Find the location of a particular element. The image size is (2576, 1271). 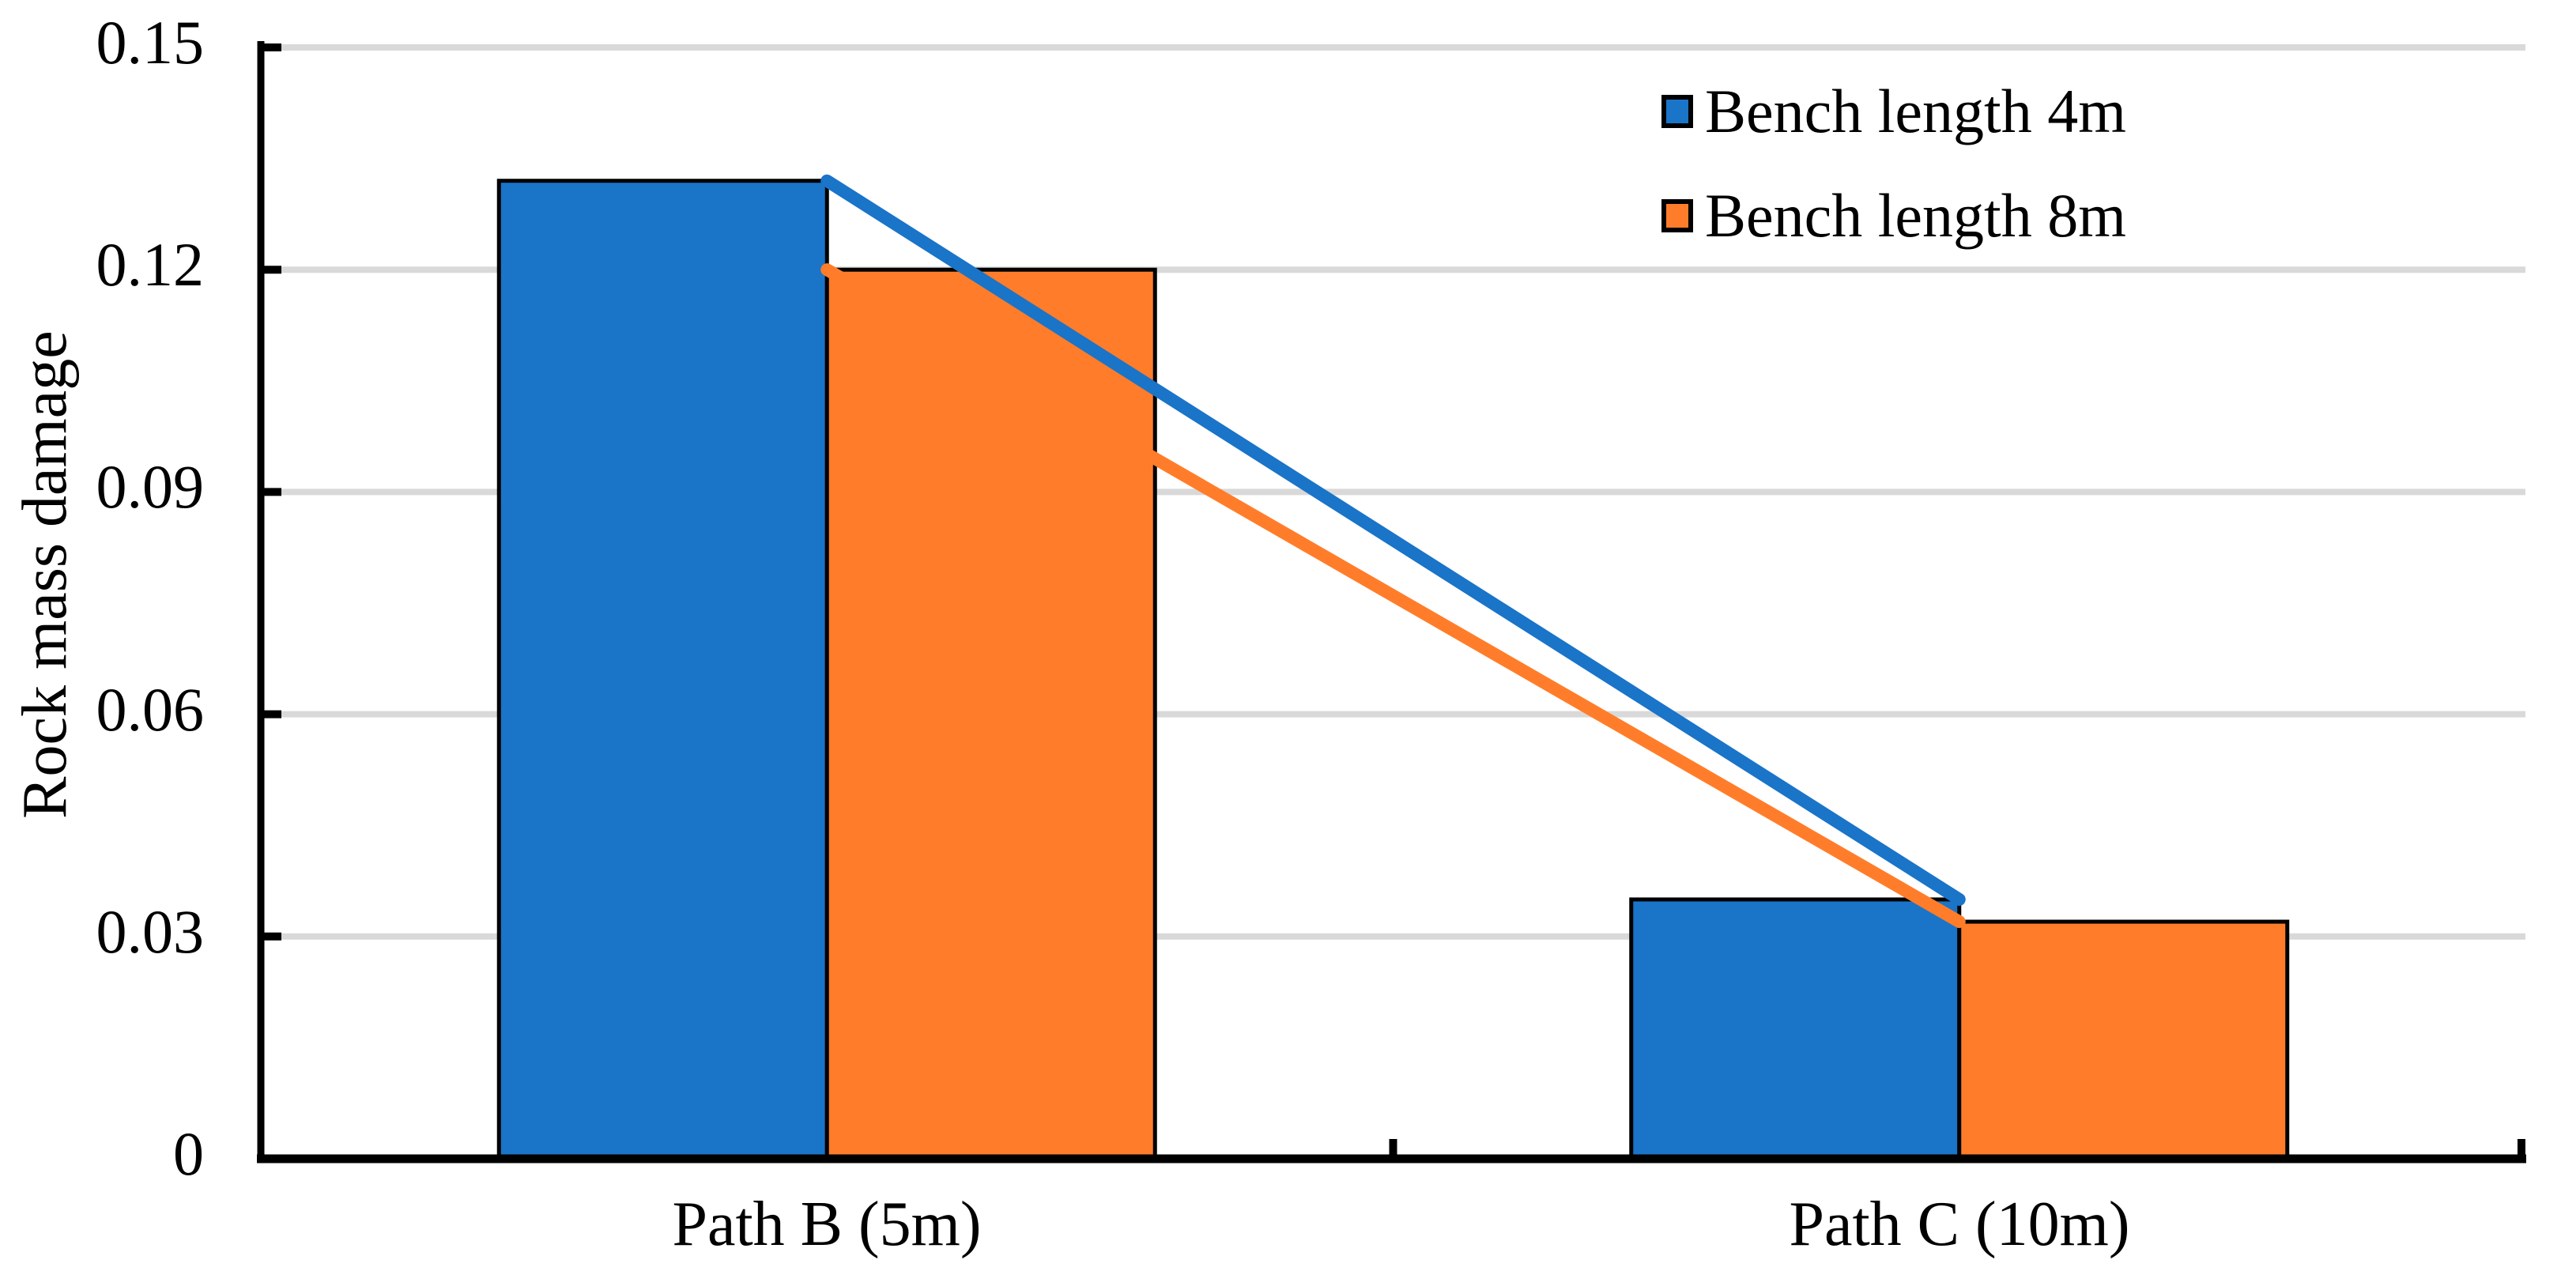

y-axis-tick-label: 0.09 is located at coordinates (150, 487).